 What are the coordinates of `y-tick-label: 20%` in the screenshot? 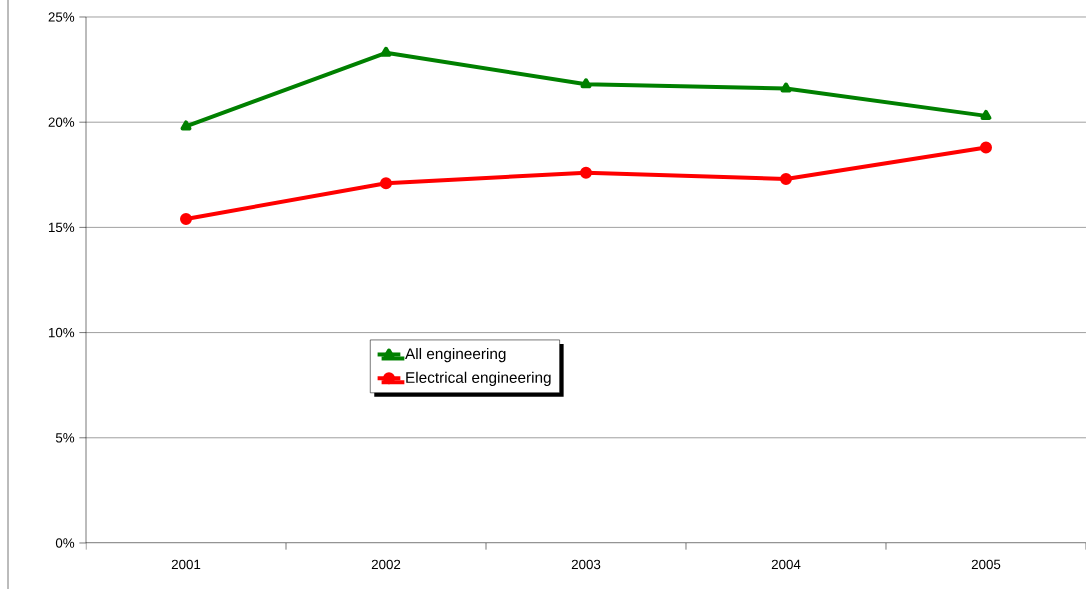 It's located at (61, 122).